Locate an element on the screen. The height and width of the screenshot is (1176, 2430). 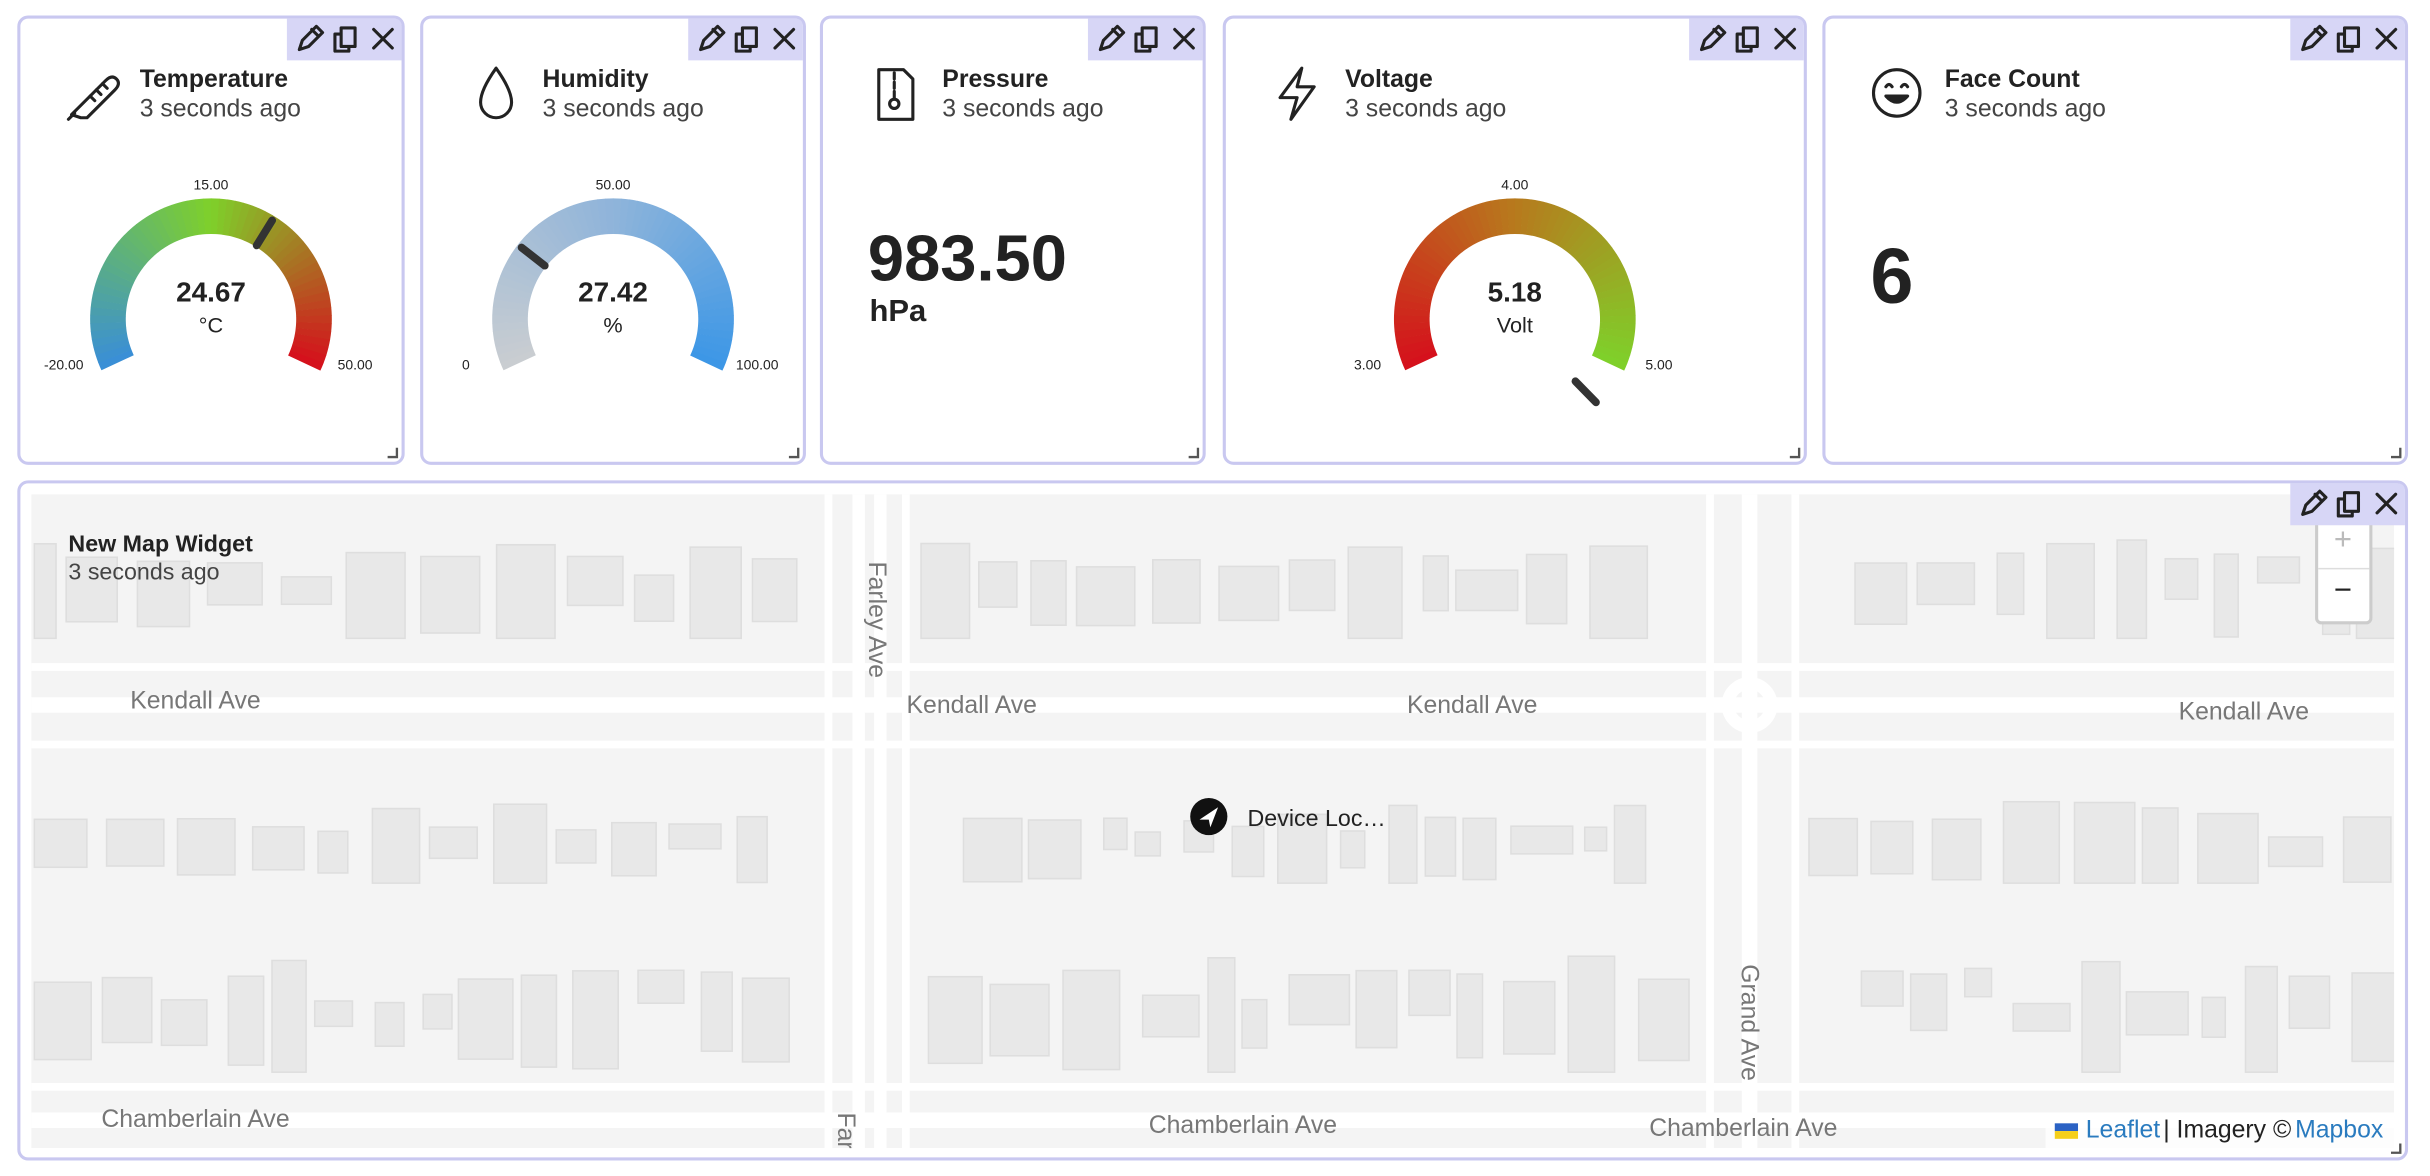
widget-unit: hPa is located at coordinates (898, 310).